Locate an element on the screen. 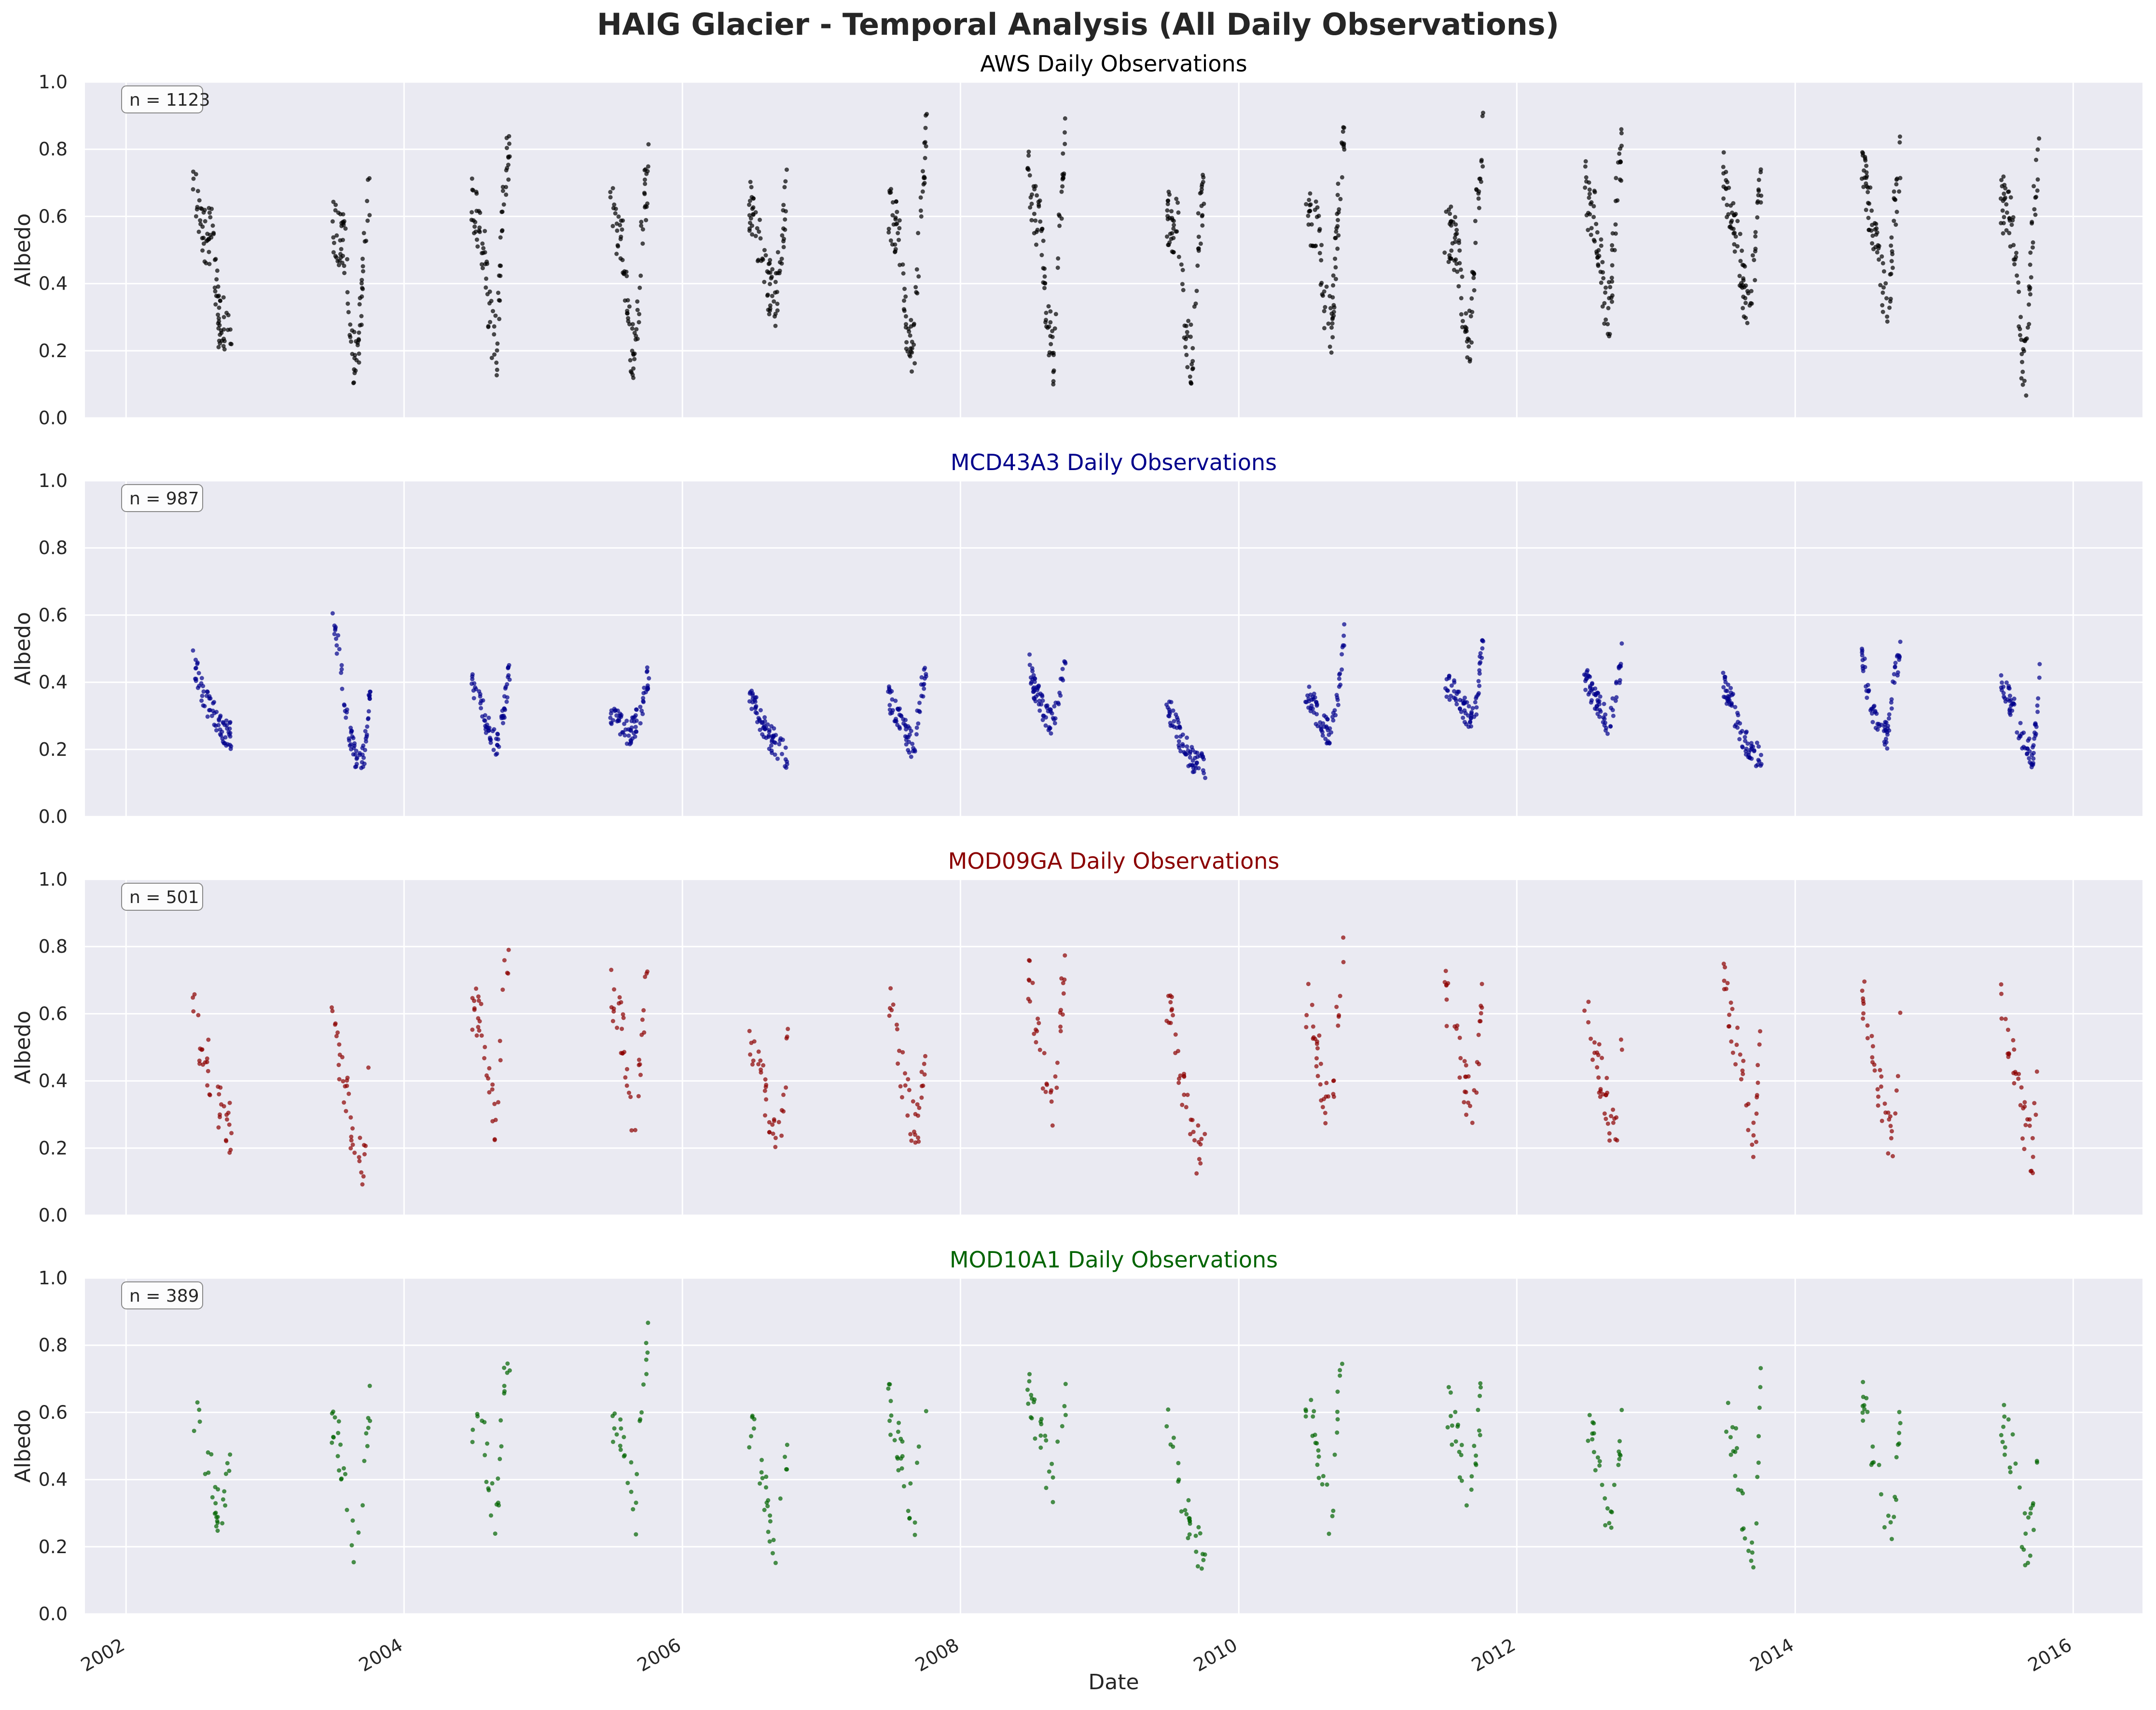  y-tick-label: 0.8 is located at coordinates (53, 547).